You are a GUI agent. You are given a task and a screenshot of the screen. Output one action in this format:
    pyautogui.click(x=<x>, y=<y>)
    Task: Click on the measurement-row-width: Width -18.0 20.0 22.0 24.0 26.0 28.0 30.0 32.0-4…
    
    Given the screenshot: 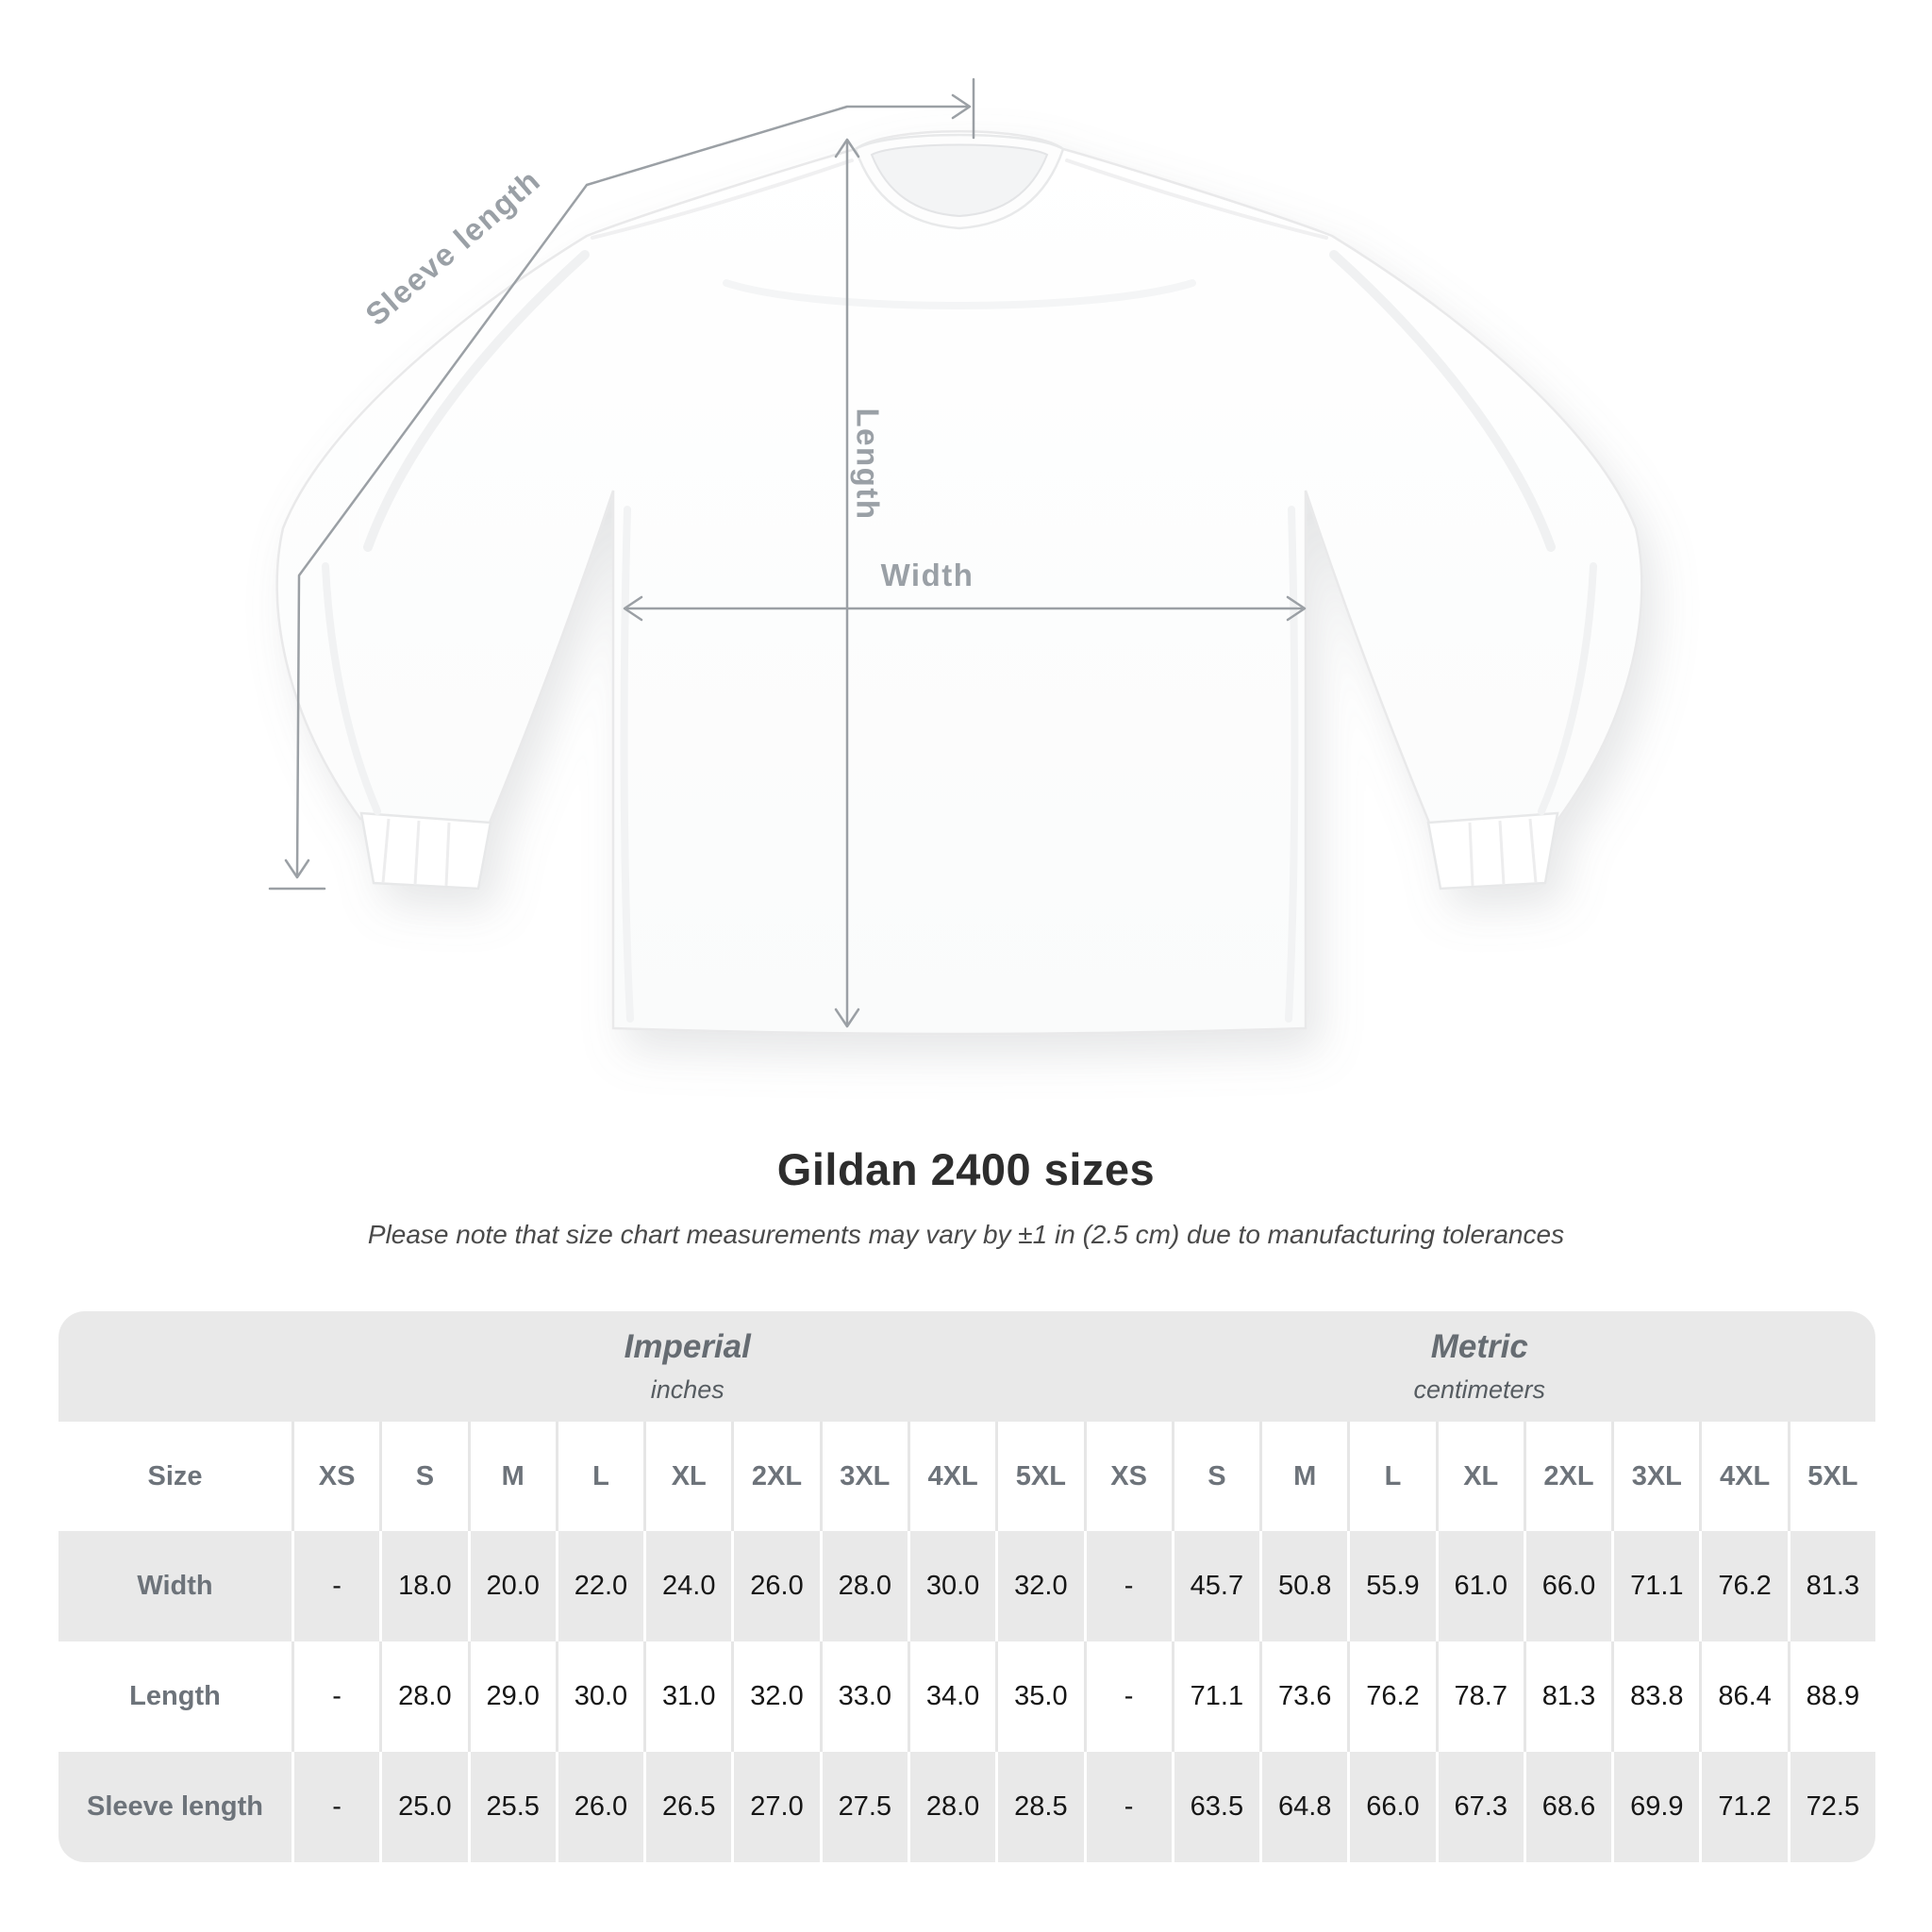 What is the action you would take?
    pyautogui.click(x=967, y=1586)
    